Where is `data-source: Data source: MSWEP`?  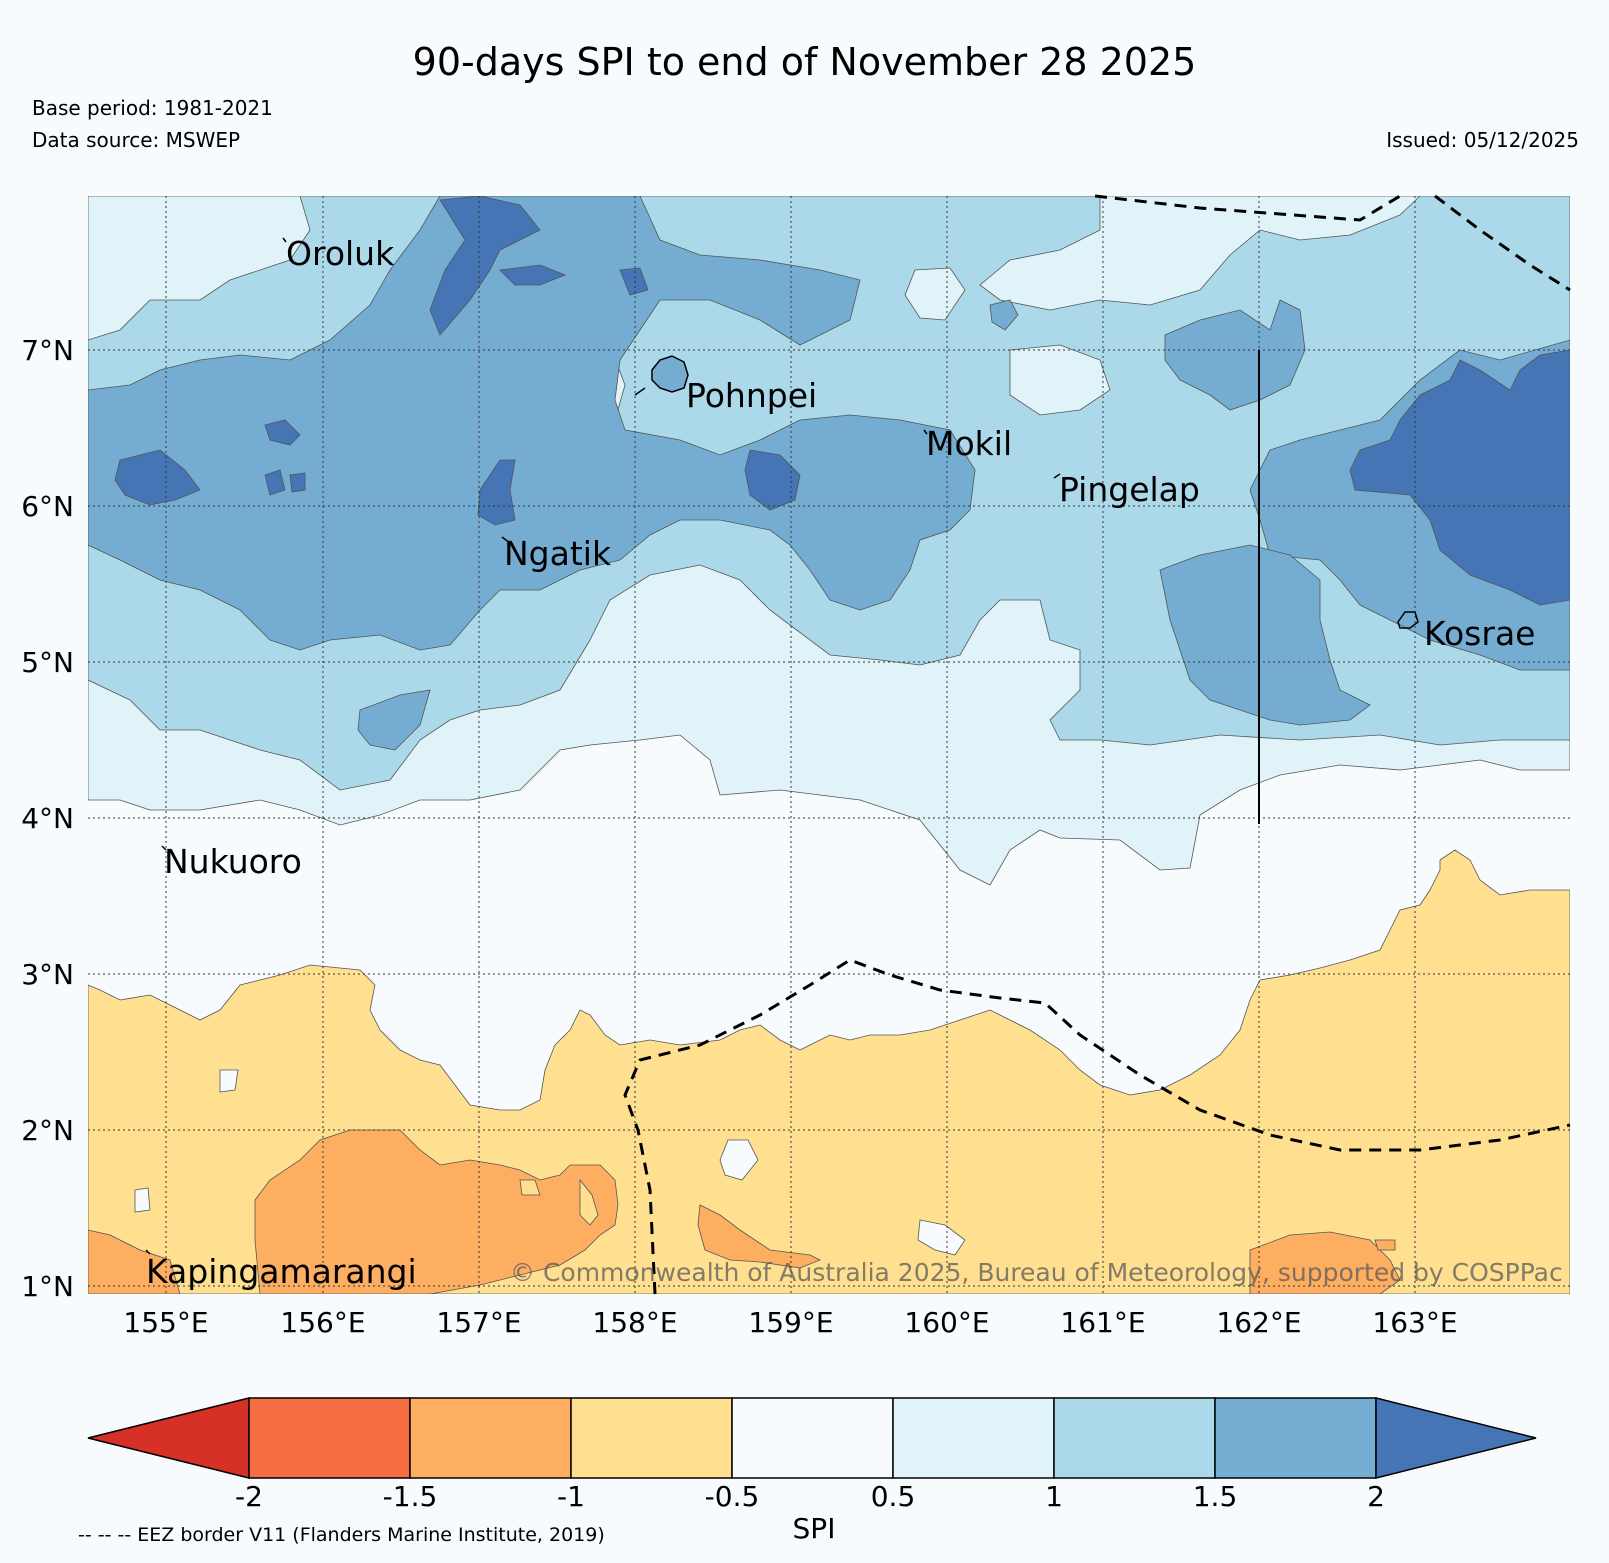
data-source: Data source: MSWEP is located at coordinates (136, 140).